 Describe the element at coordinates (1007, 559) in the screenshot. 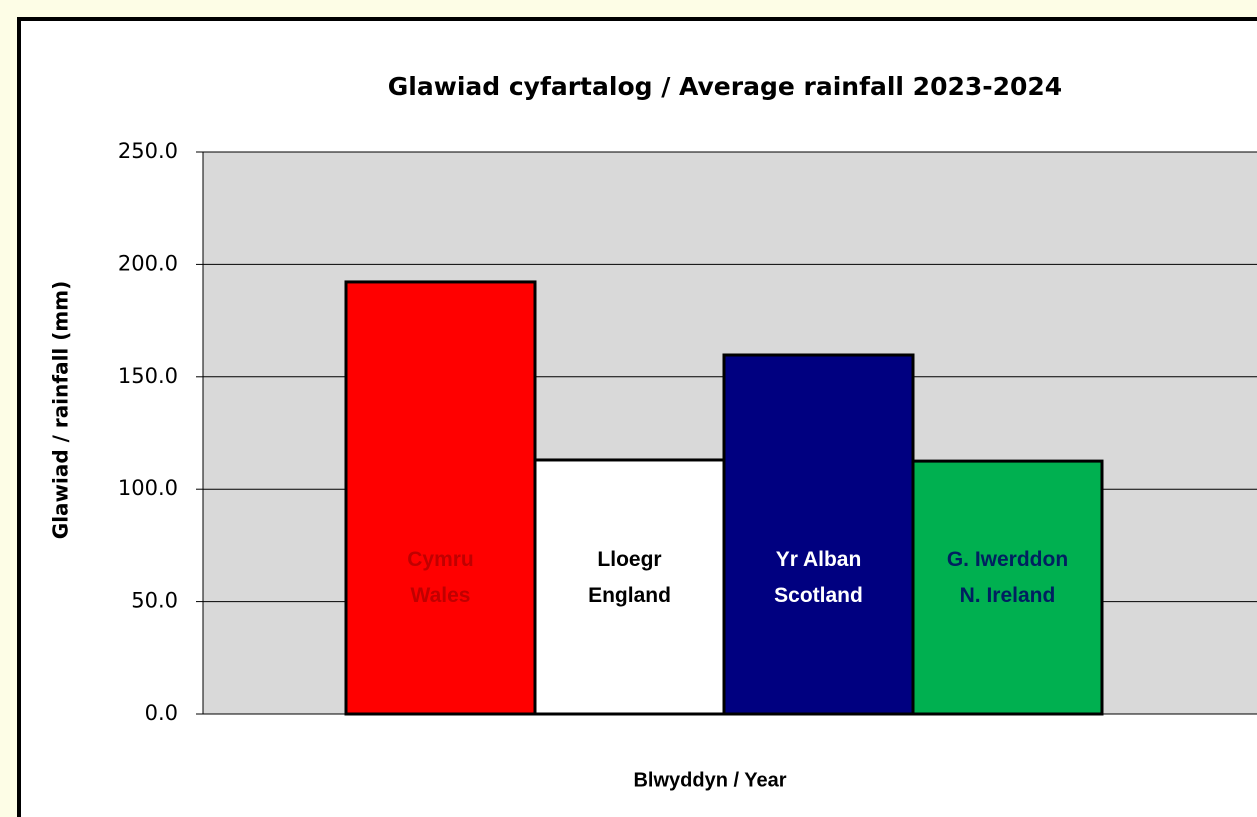

I see `category-label-line: G. Iwerddon` at that location.